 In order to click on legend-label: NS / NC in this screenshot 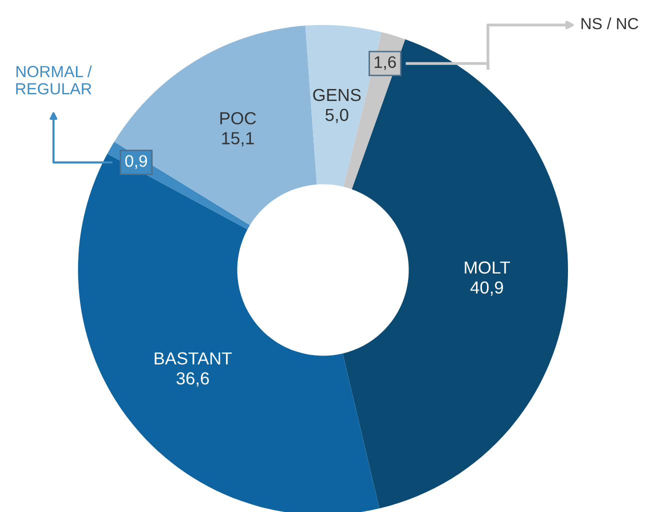, I will do `click(610, 24)`.